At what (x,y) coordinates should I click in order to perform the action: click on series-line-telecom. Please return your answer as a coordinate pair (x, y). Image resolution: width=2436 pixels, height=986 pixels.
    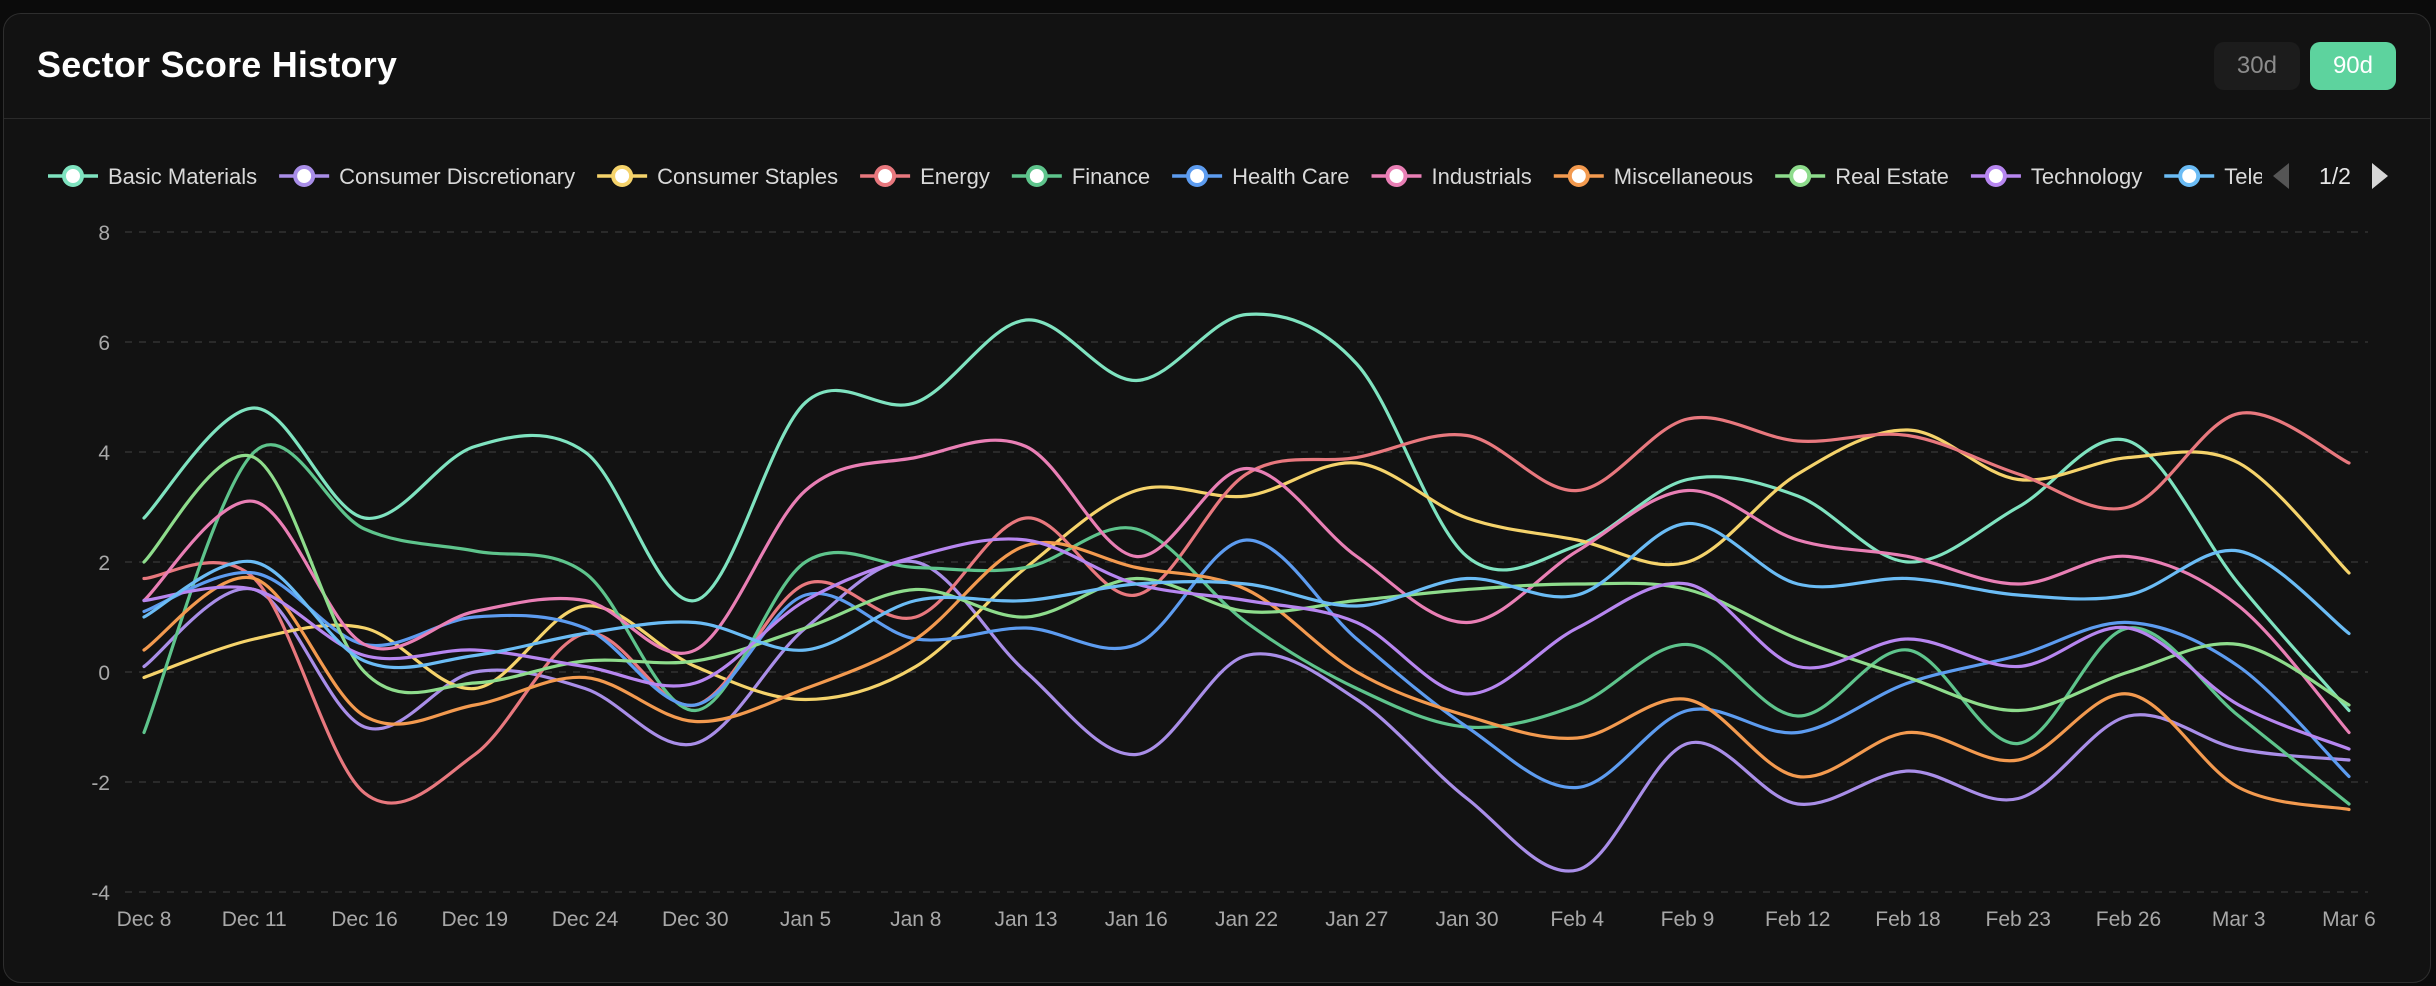
    Looking at the image, I should click on (1246, 595).